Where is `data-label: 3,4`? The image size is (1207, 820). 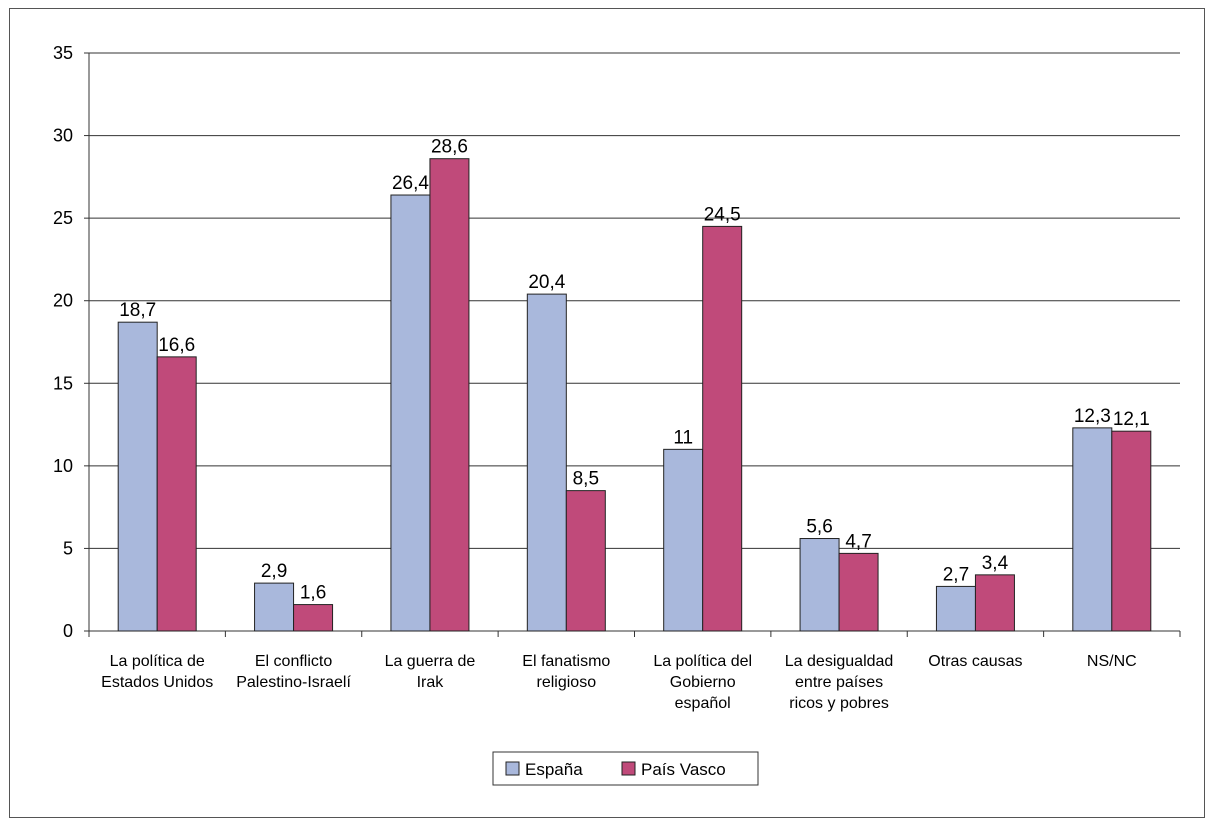
data-label: 3,4 is located at coordinates (995, 563).